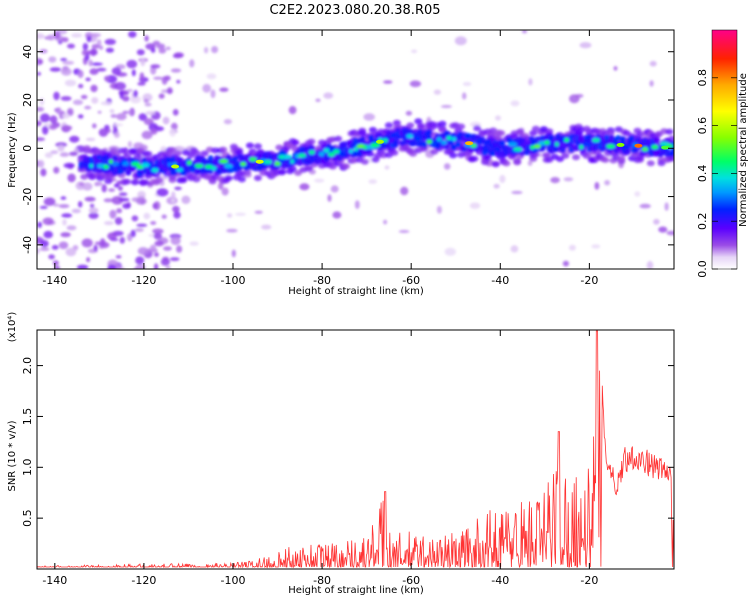  Describe the element at coordinates (743, 150) in the screenshot. I see `colorbar-label: Normalized spectral amplitude` at that location.